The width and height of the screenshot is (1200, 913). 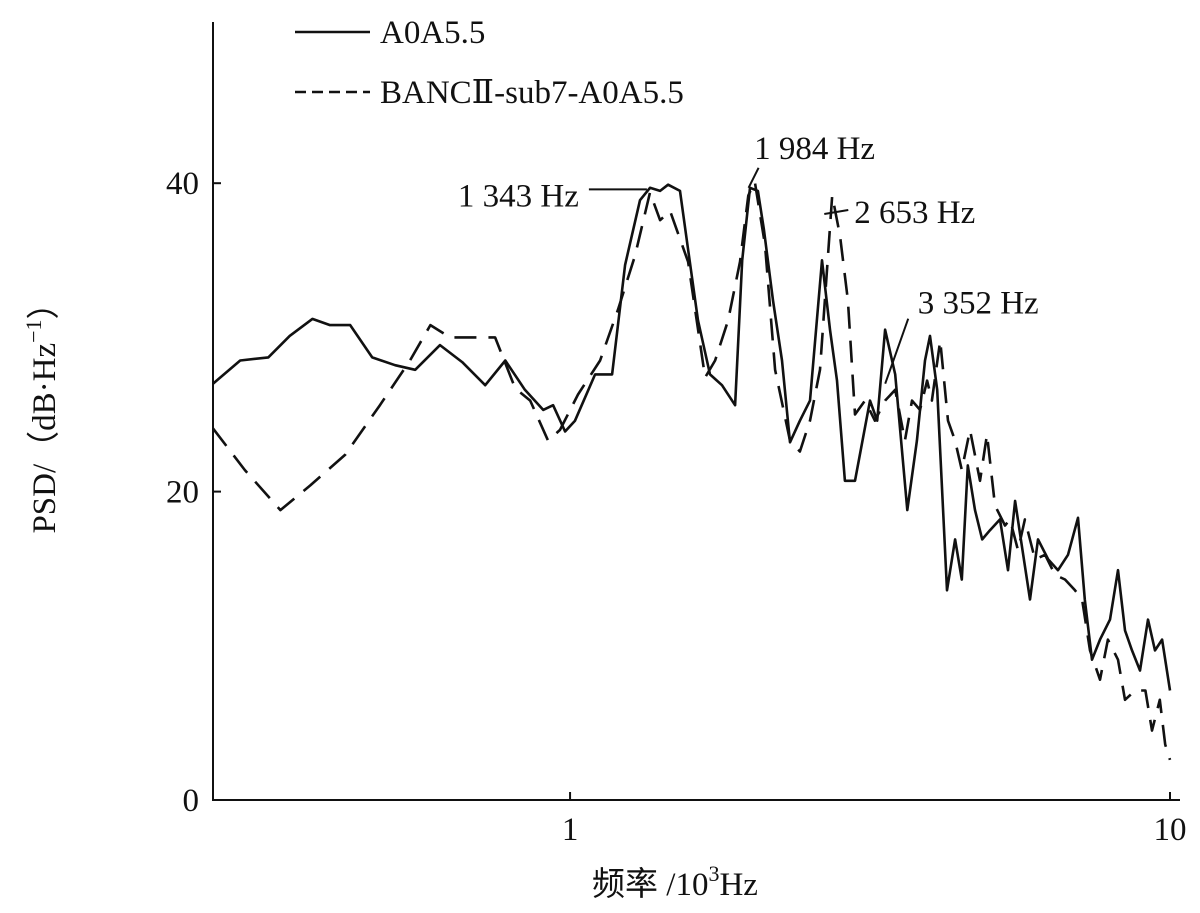 What do you see at coordinates (570, 830) in the screenshot?
I see `x-tick-label: 1` at bounding box center [570, 830].